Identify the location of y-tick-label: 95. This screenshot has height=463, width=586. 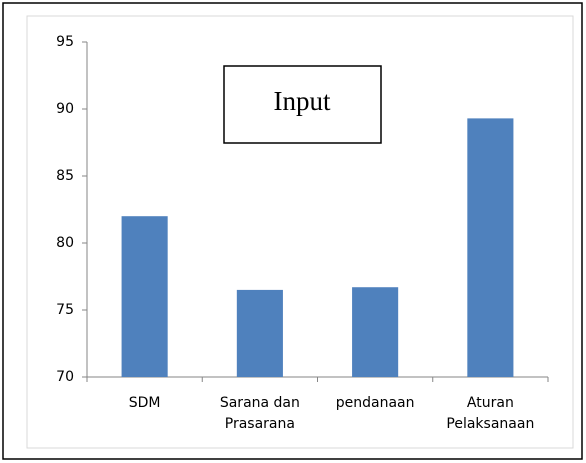
(65, 42).